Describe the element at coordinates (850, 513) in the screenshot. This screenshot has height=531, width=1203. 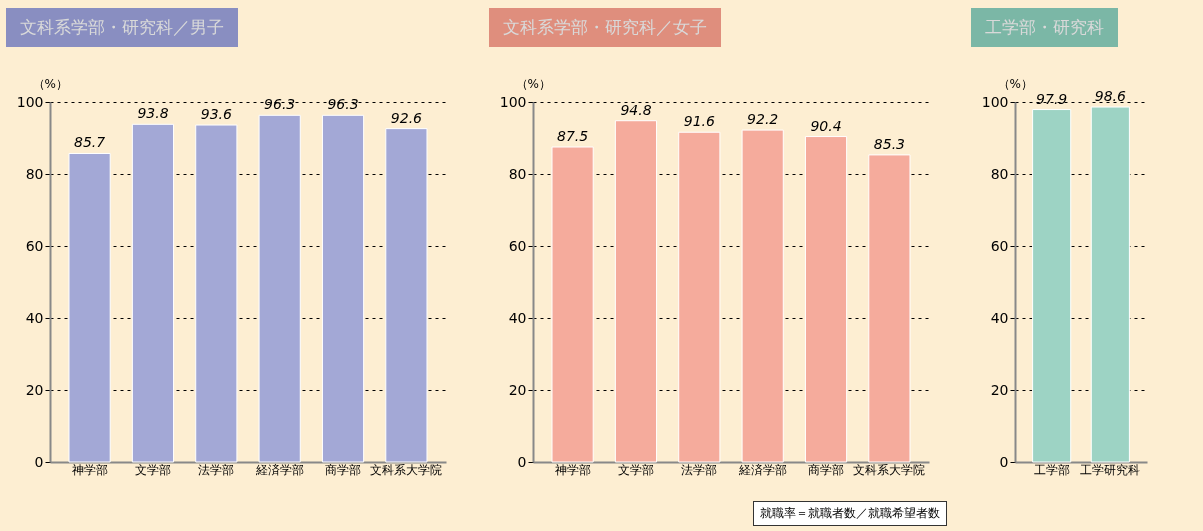
I see `text: 就職率＝就職者数／就職希望者数` at that location.